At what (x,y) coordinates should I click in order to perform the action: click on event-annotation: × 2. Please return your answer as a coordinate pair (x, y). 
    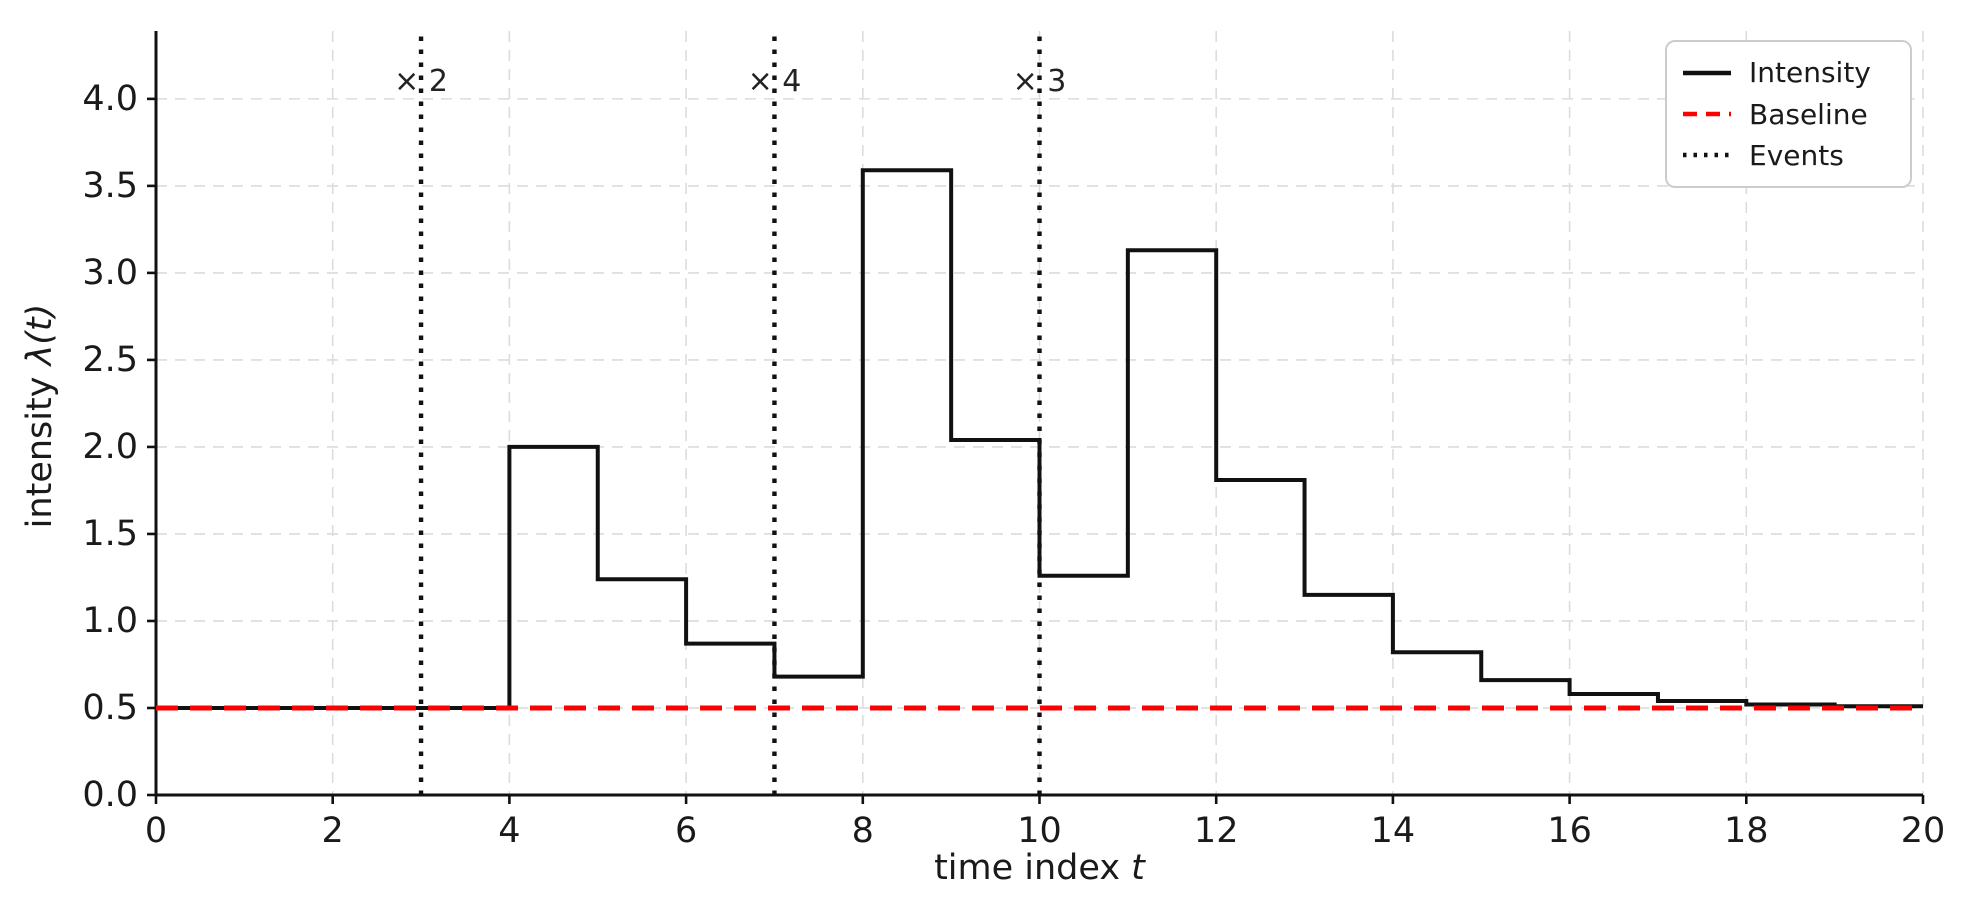
    Looking at the image, I should click on (421, 81).